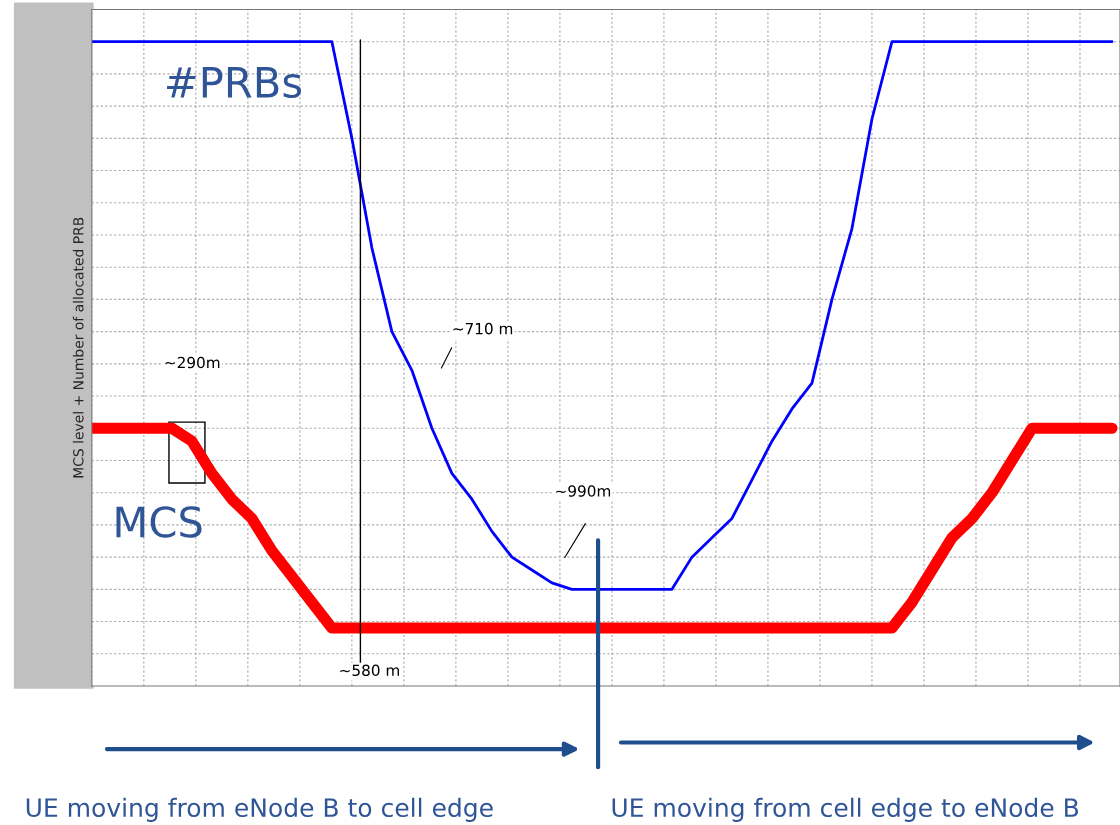  What do you see at coordinates (259, 809) in the screenshot?
I see `text: UE moving from eNode B to cell edge` at bounding box center [259, 809].